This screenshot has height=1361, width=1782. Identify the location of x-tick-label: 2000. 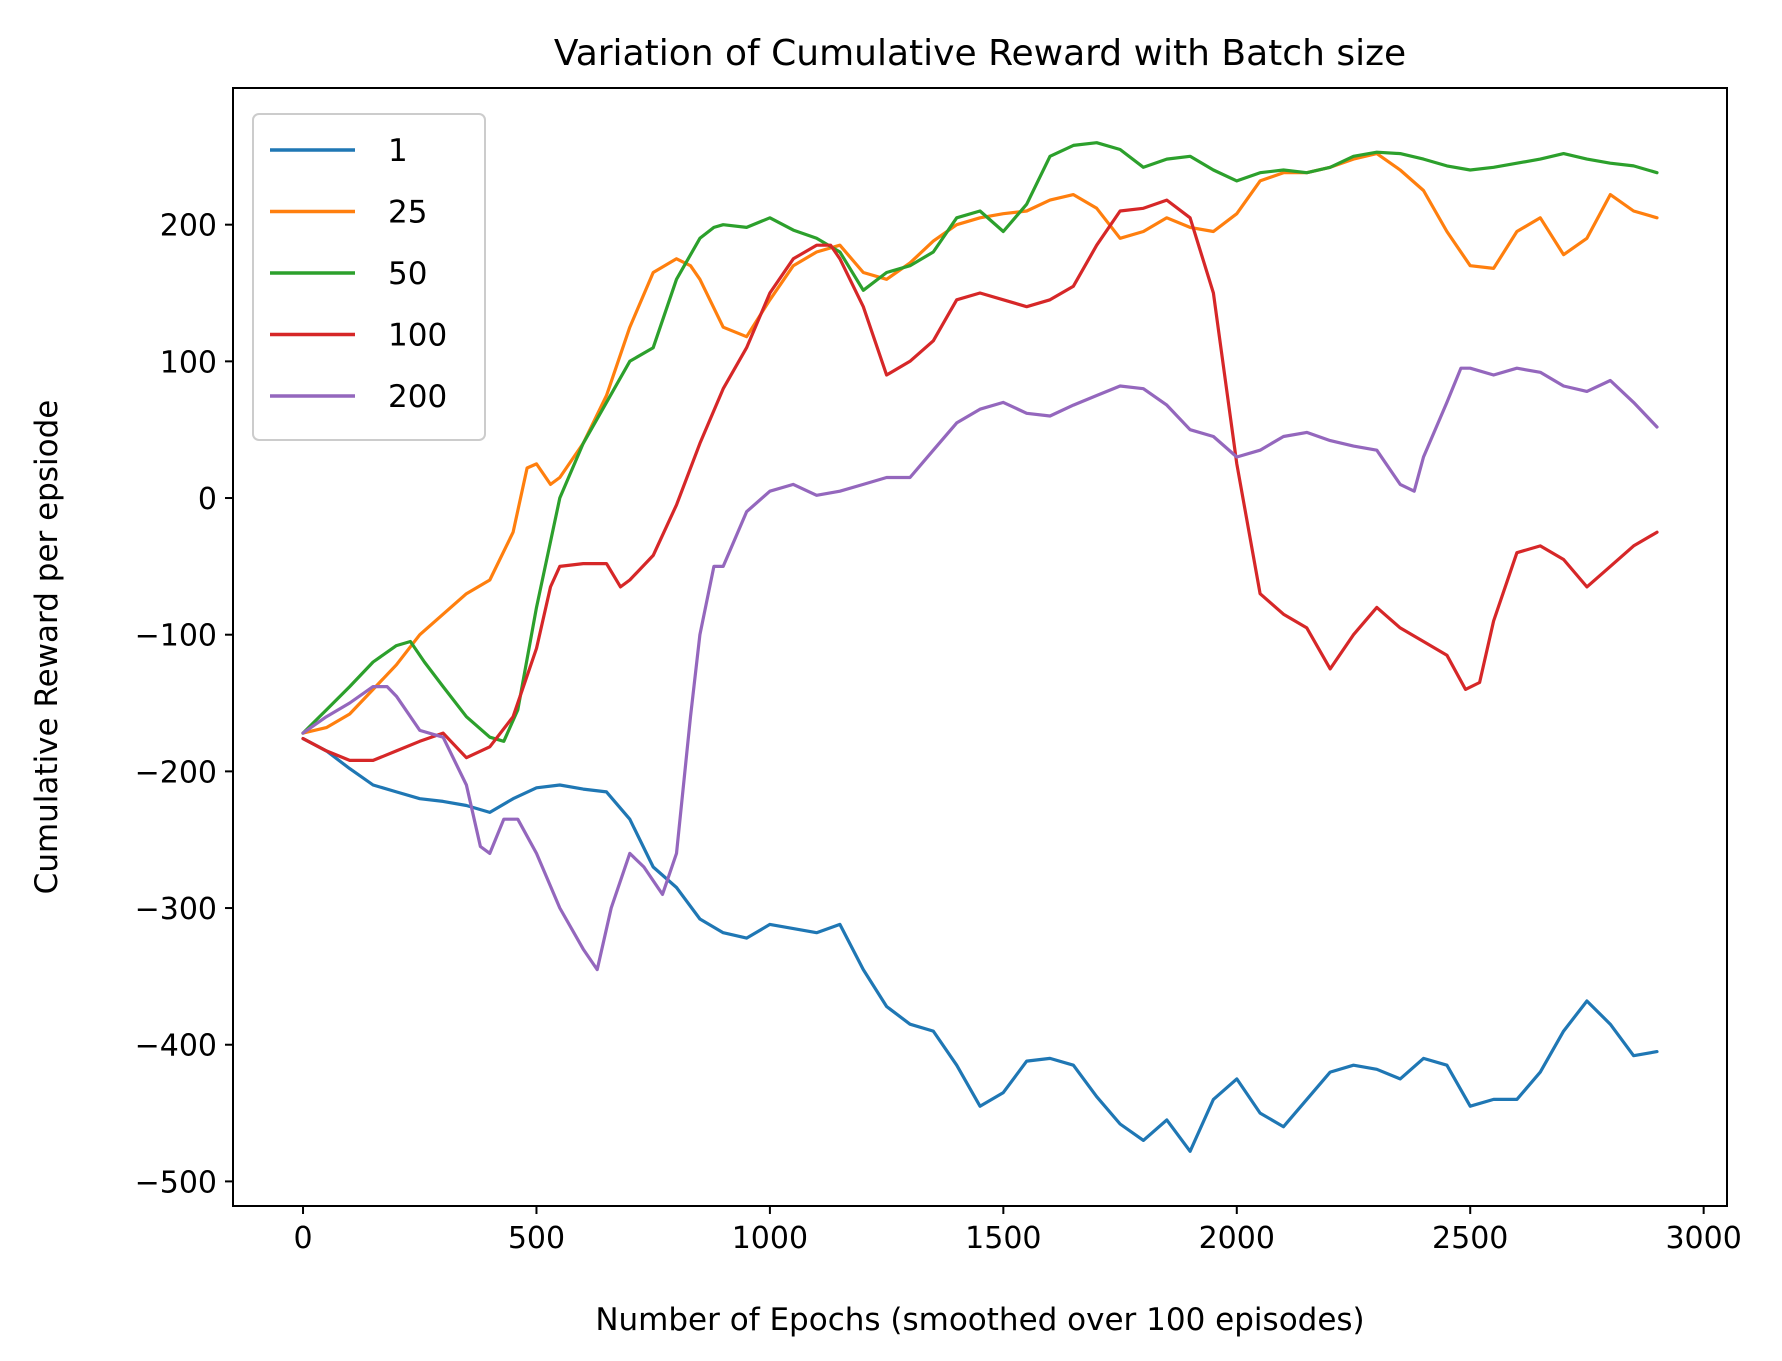
(1237, 1238).